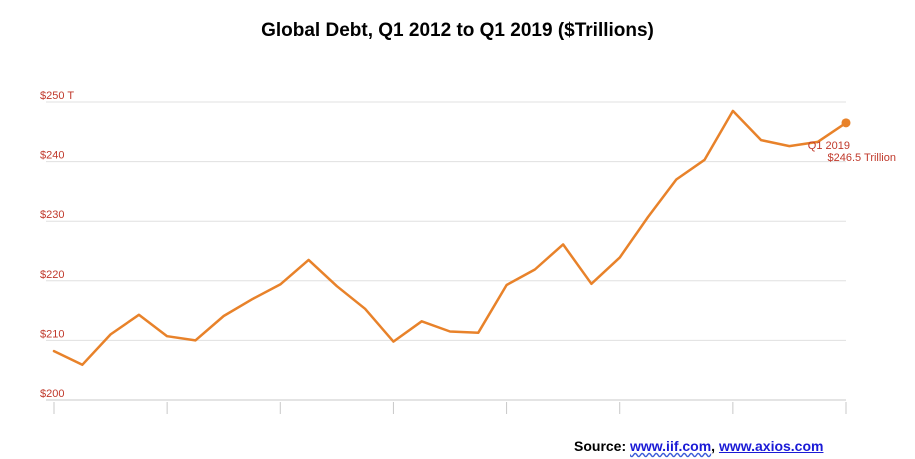 Image resolution: width=915 pixels, height=459 pixels. What do you see at coordinates (57, 245) in the screenshot?
I see `y-axis-tick-labels: $250 T $240 $230 $220 $210 $200` at bounding box center [57, 245].